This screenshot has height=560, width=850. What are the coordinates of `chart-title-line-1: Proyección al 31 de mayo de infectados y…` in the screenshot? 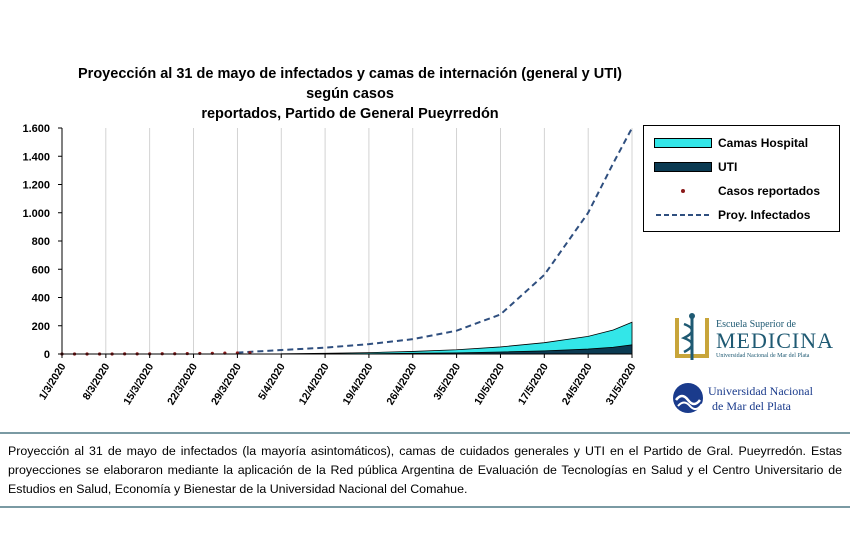 It's located at (350, 84).